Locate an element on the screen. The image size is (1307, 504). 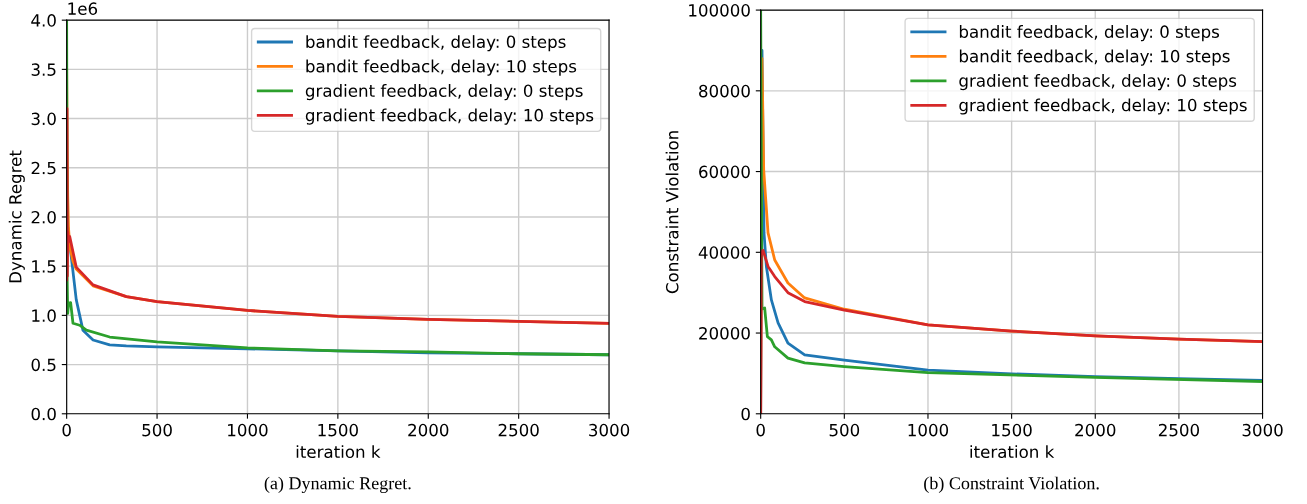
y-tick-label: 100000 is located at coordinates (719, 10).